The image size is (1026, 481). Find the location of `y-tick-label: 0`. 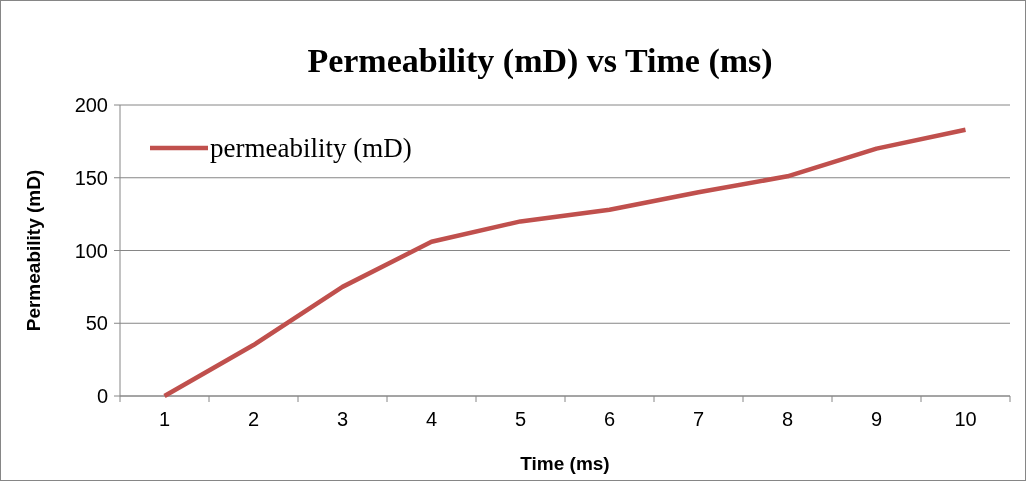

y-tick-label: 0 is located at coordinates (102, 396).